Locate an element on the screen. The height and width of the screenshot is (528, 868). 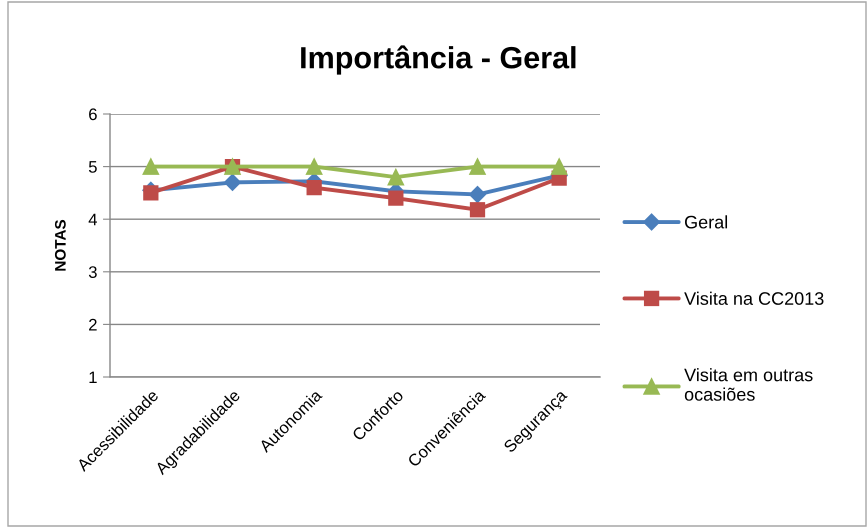
legend-label: Visita na CC2013 is located at coordinates (754, 298).